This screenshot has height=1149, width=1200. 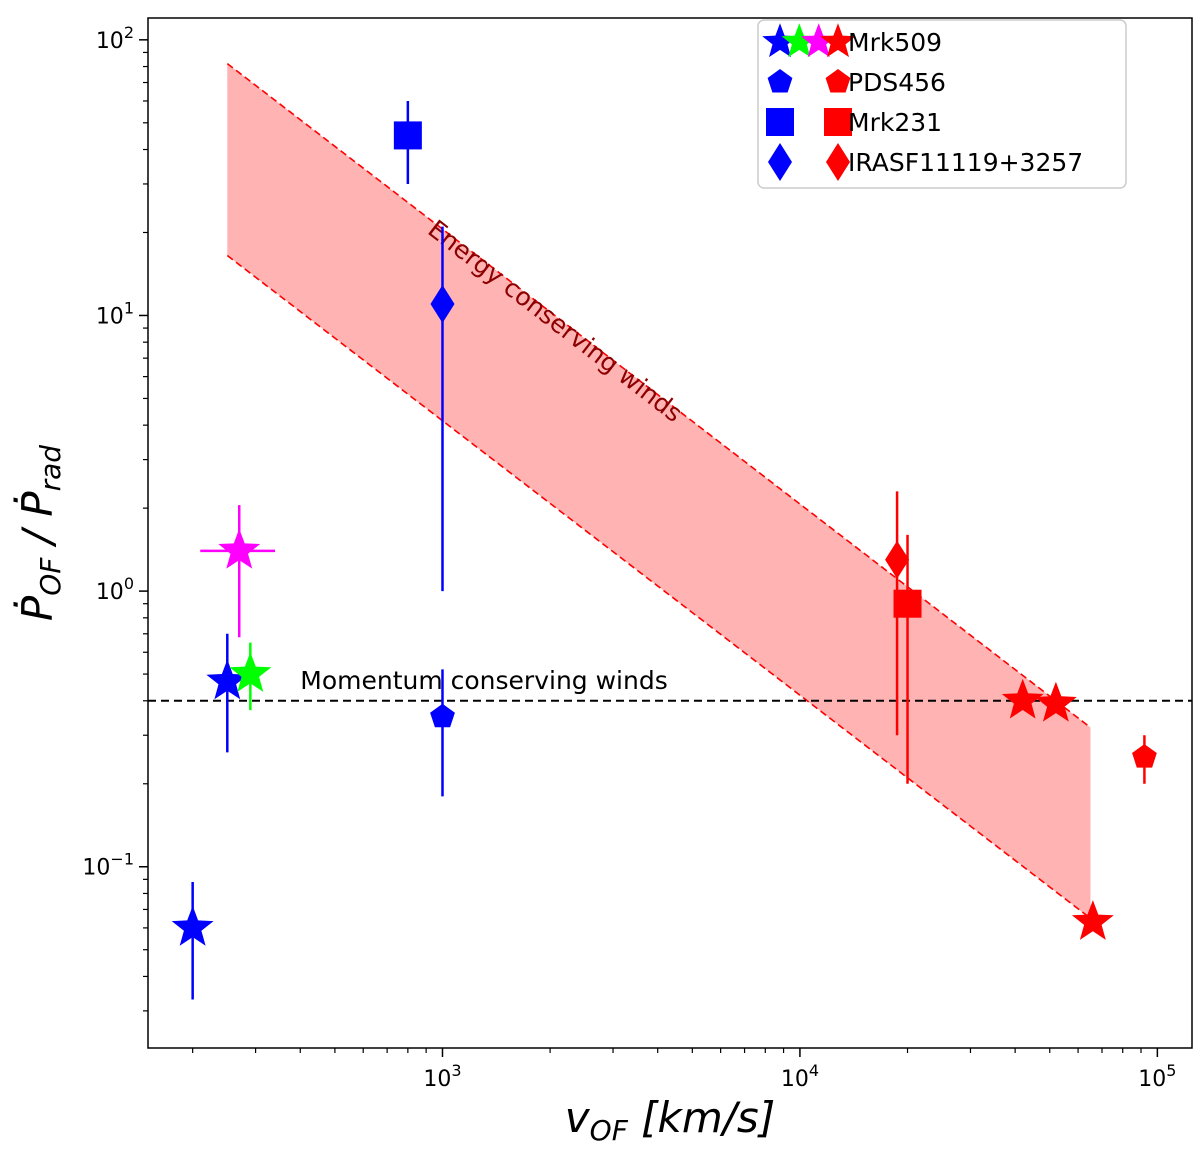 What do you see at coordinates (965, 162) in the screenshot?
I see `legend-label: IRASF11119+3257` at bounding box center [965, 162].